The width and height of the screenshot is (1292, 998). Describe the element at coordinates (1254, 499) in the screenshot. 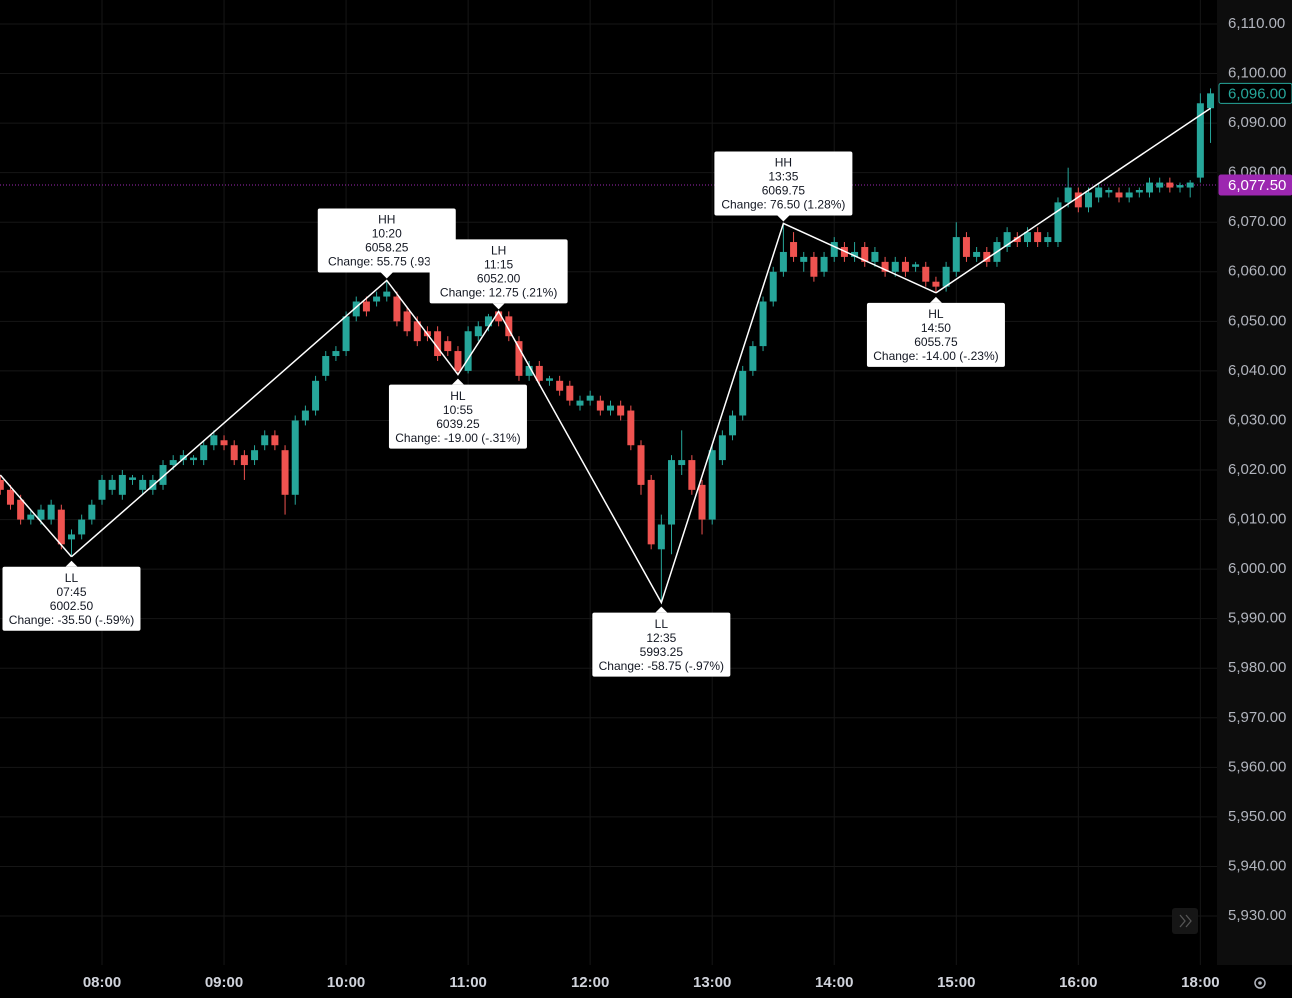

I see `price-axis-panel` at that location.